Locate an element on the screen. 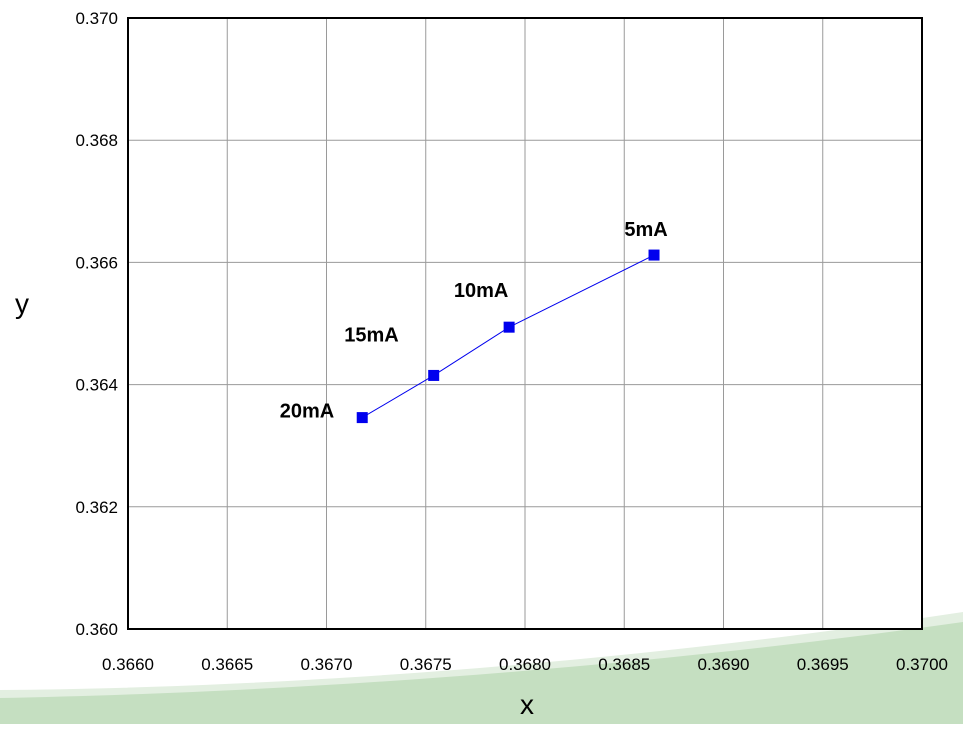  y-tick-label: 0.362 is located at coordinates (96, 507).